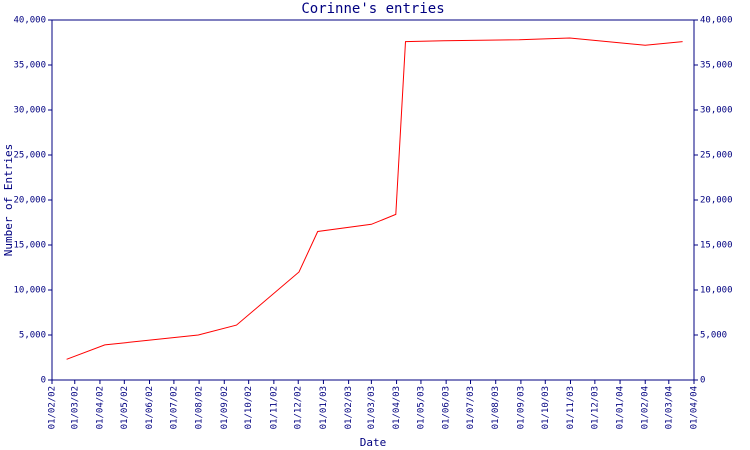 The image size is (750, 450). Describe the element at coordinates (373, 442) in the screenshot. I see `x-axis-title: Date` at that location.